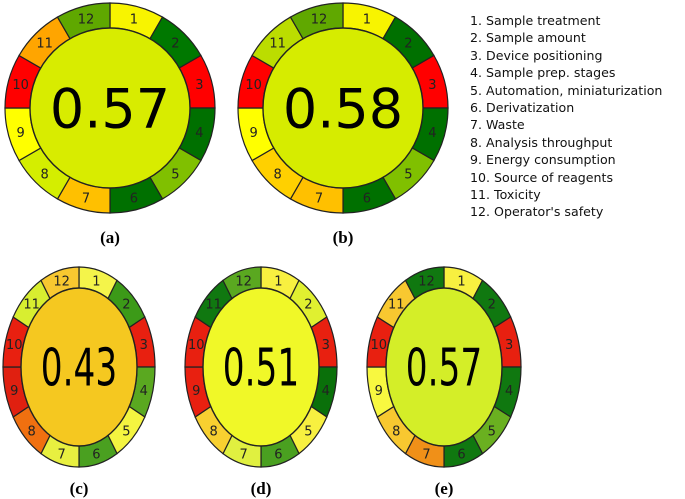 Image resolution: width=685 pixels, height=499 pixels. I want to click on diagram-caption: (a), so click(110, 237).